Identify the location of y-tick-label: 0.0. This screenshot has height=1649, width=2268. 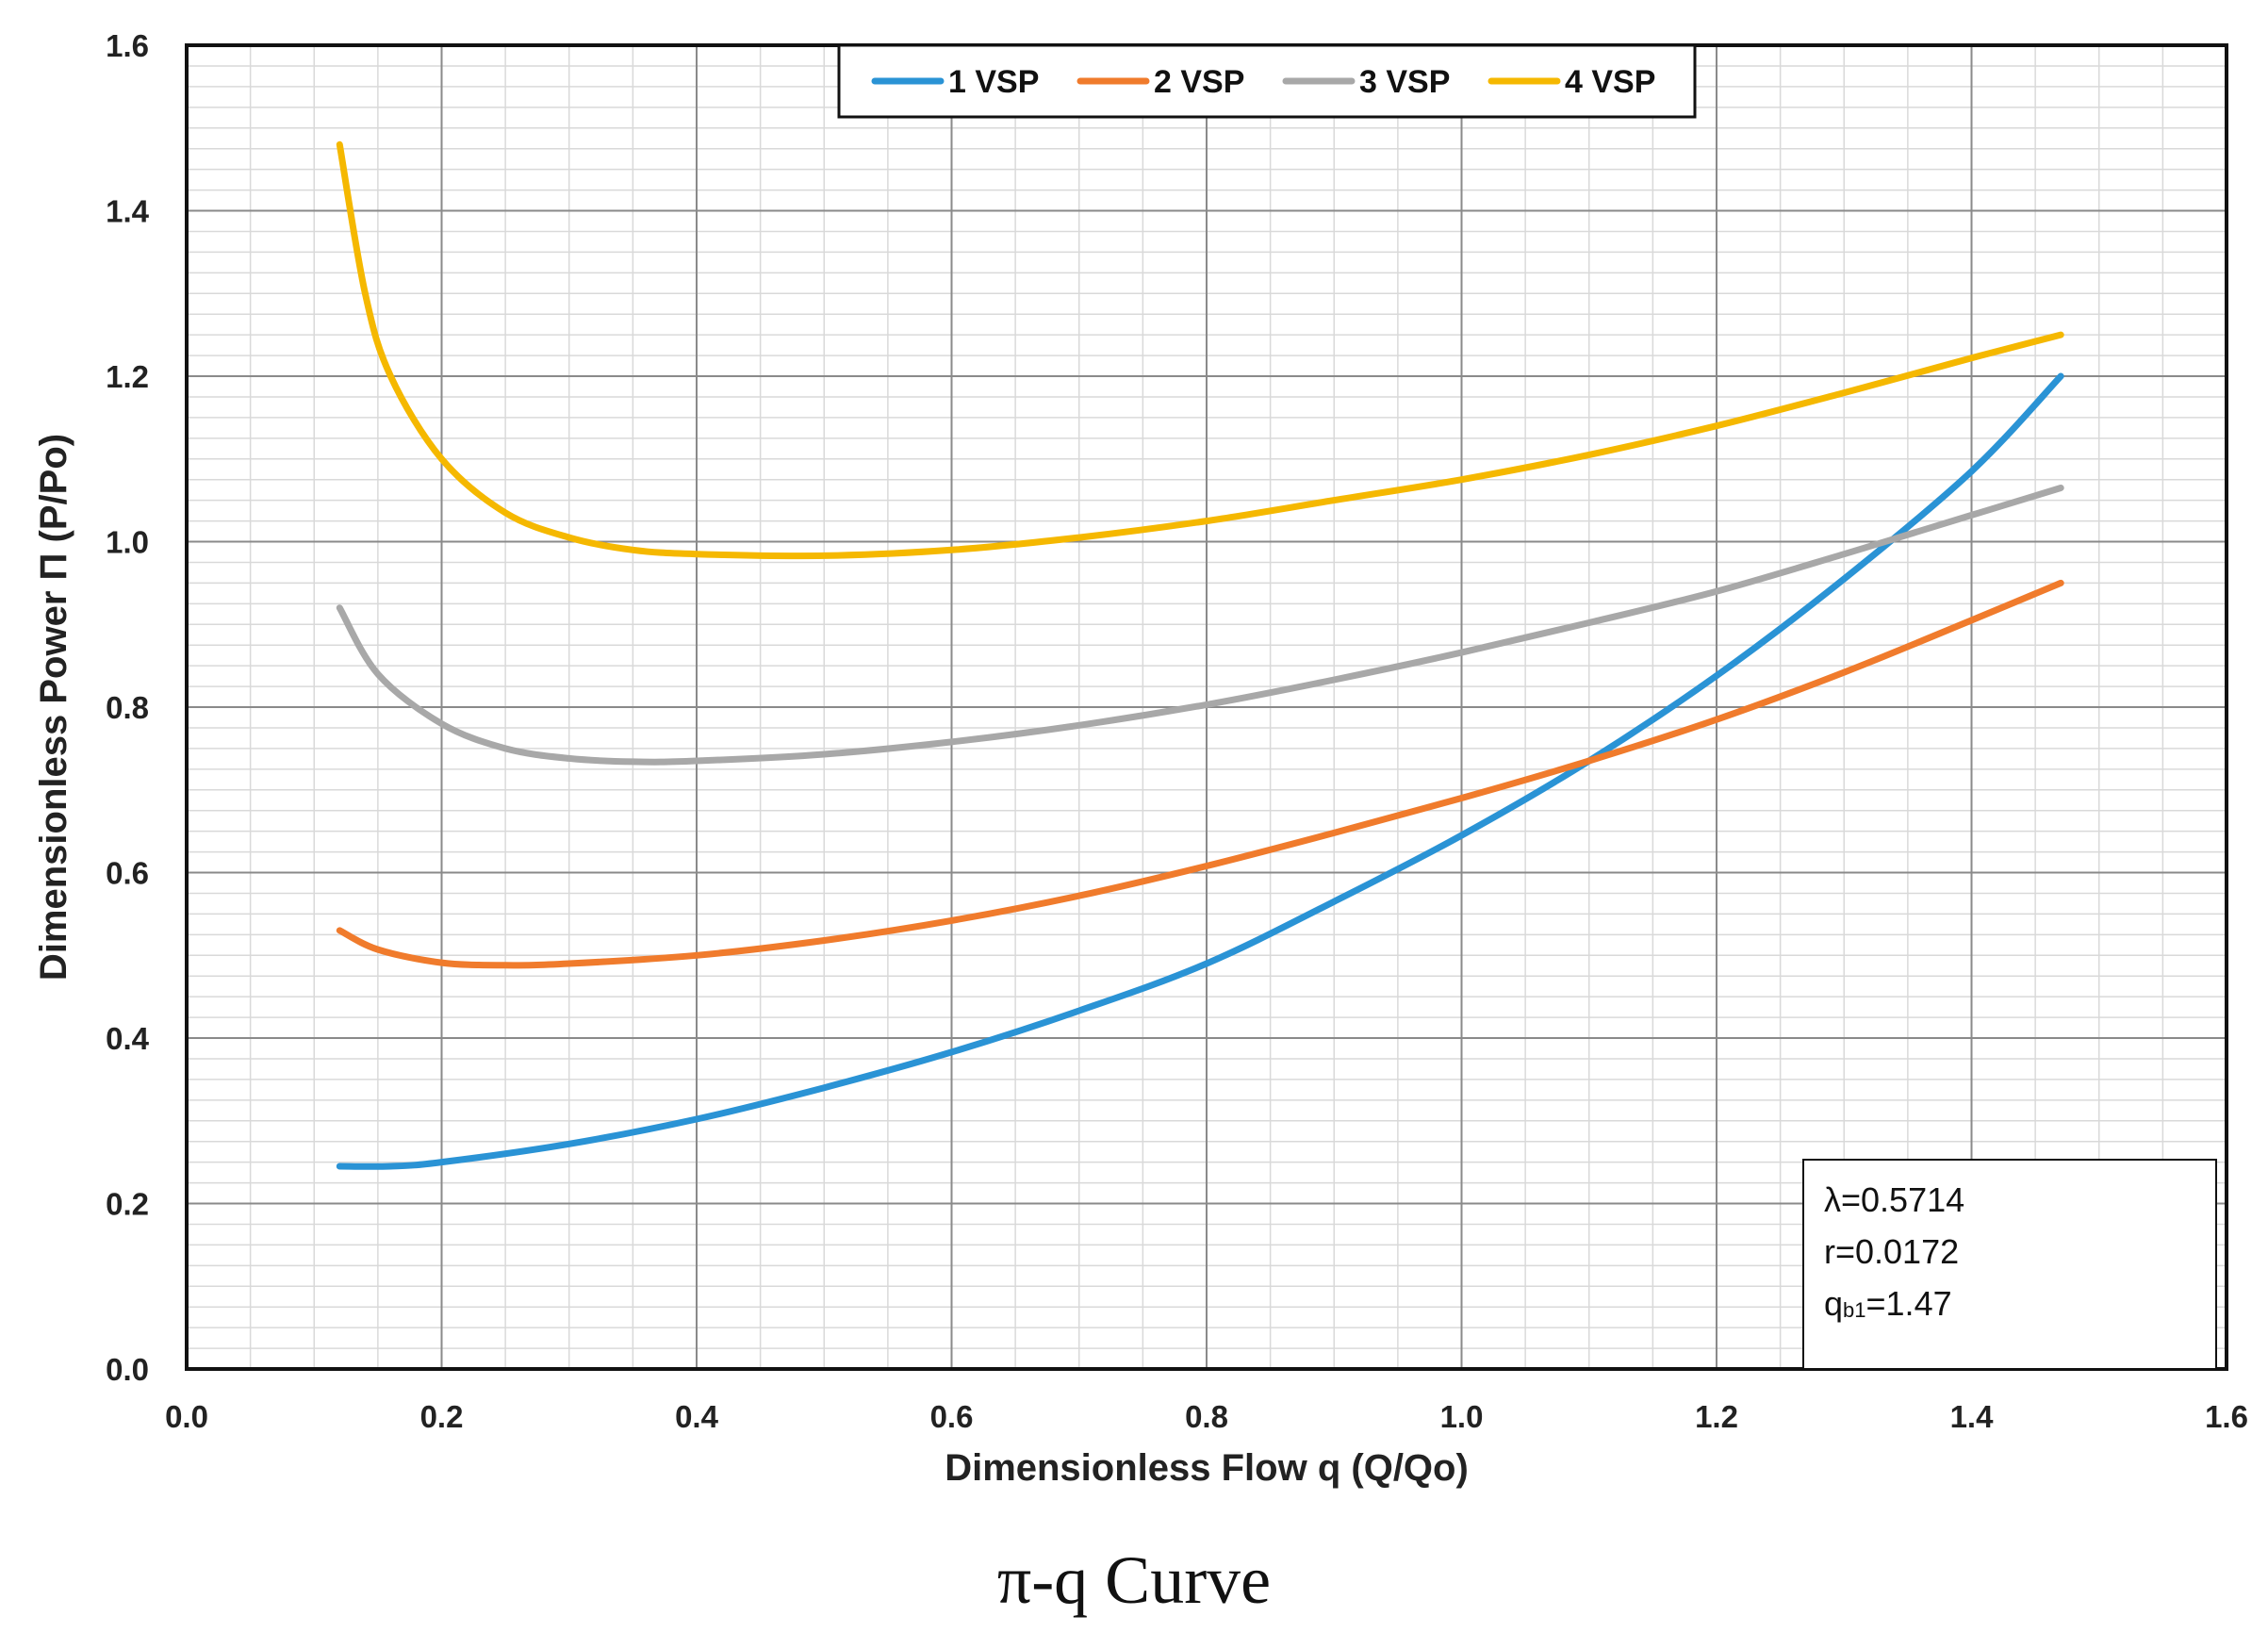
(127, 1369).